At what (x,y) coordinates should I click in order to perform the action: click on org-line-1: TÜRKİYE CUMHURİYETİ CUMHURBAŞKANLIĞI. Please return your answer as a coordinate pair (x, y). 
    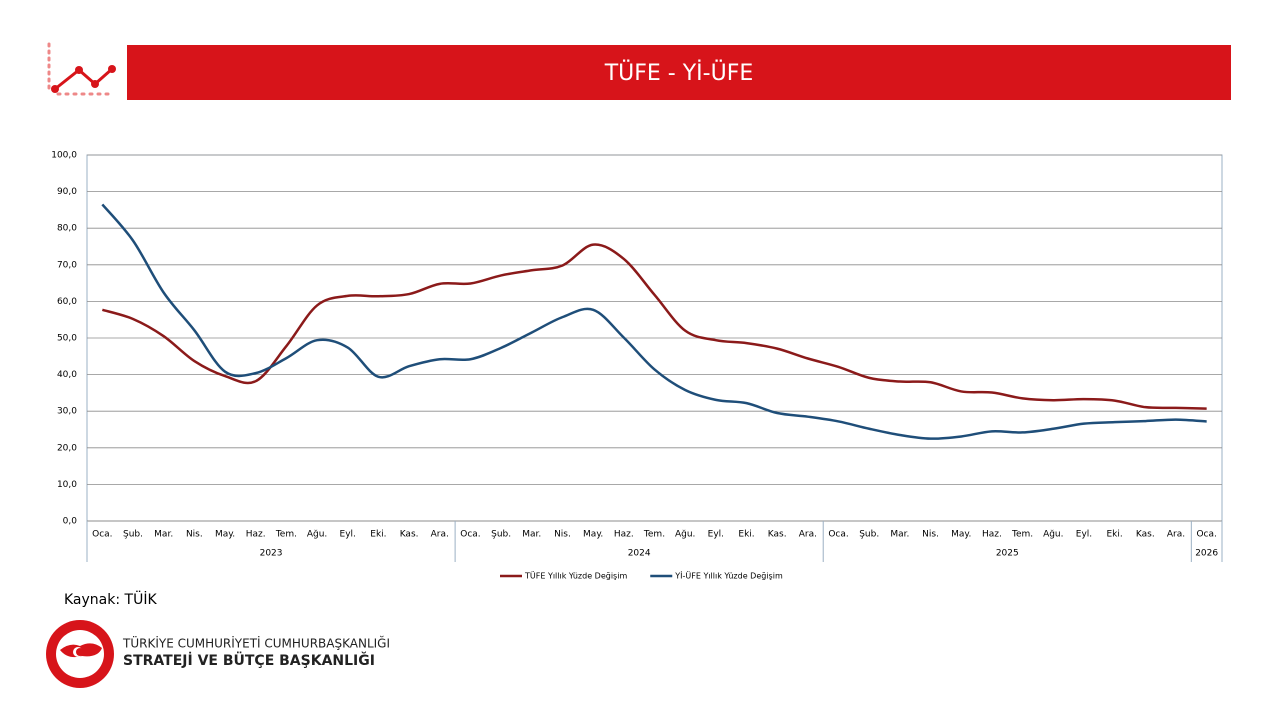
    Looking at the image, I should click on (256, 643).